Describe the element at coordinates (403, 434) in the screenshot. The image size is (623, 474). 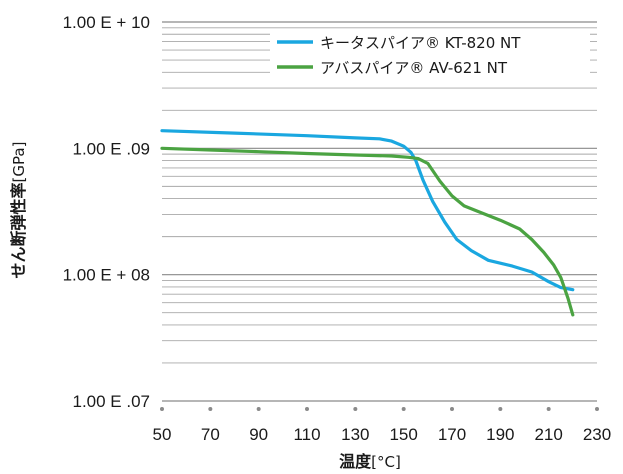
I see `x-tick-label: 150` at that location.